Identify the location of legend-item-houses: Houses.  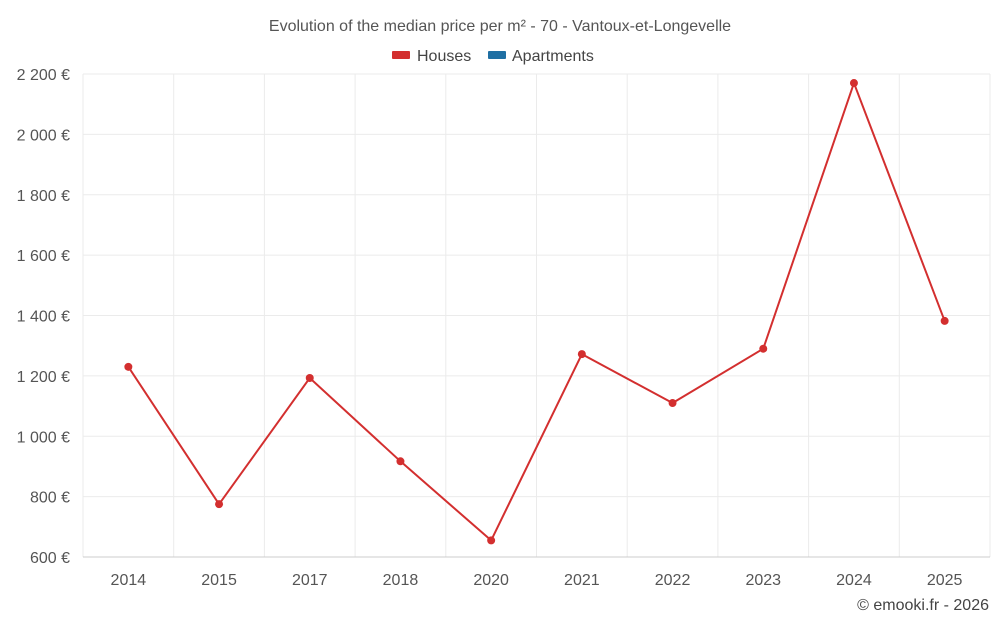
(431, 56).